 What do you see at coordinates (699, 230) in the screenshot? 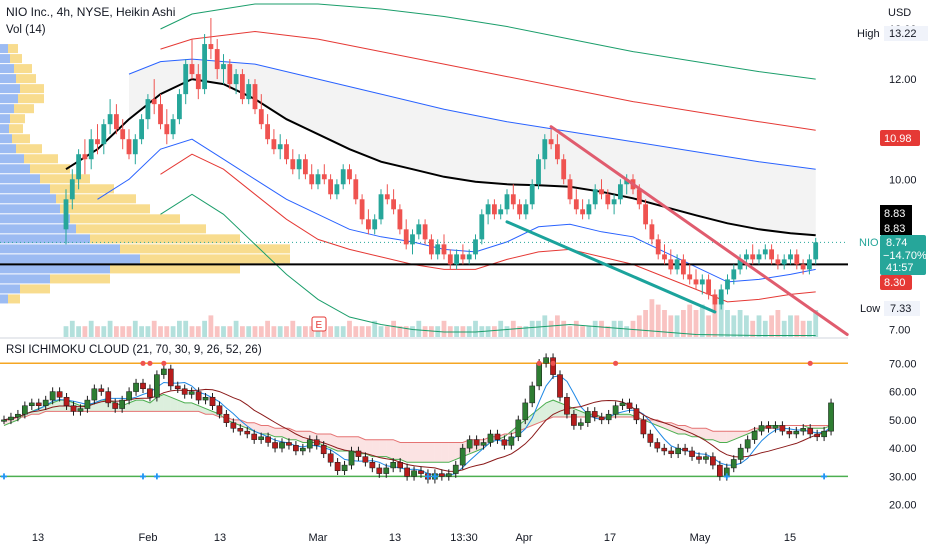
I see `trend-line` at bounding box center [699, 230].